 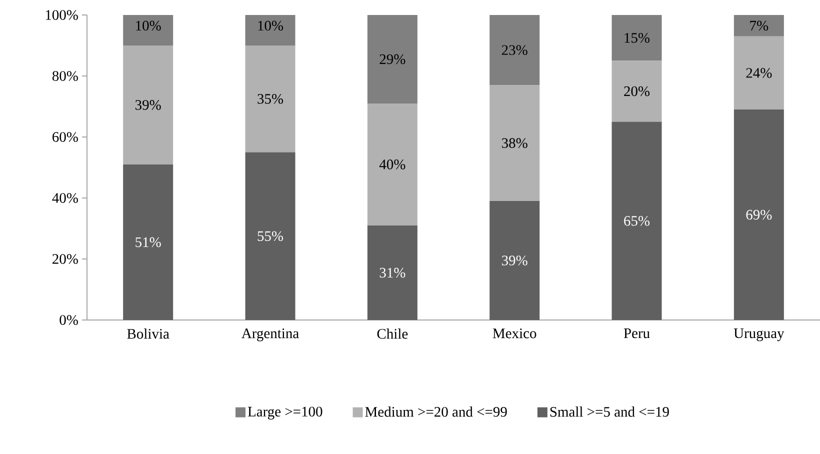 What do you see at coordinates (514, 333) in the screenshot?
I see `x-tick-label: Mexico` at bounding box center [514, 333].